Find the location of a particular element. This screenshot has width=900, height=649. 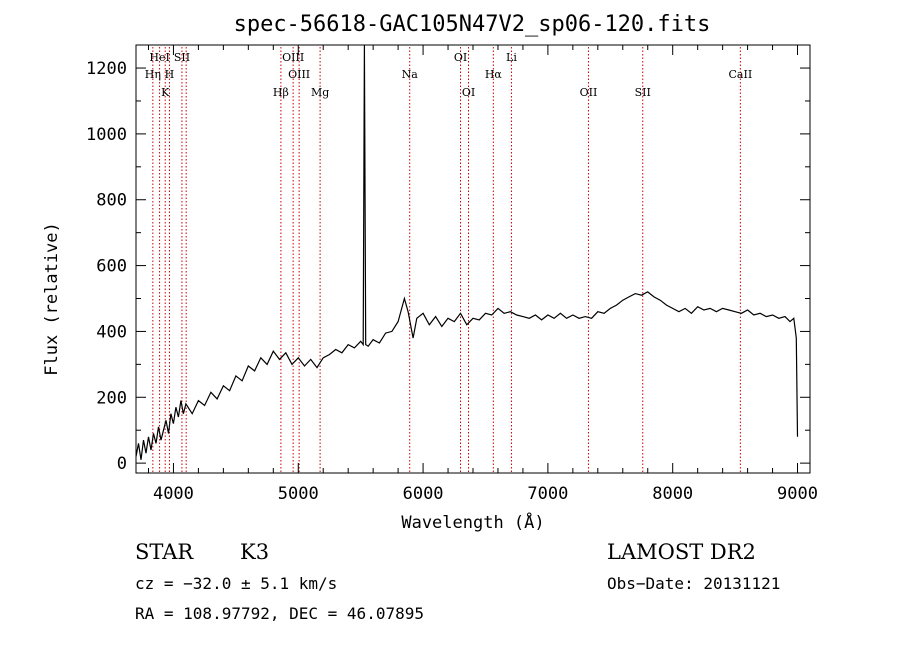

spectral-line-label: Mg is located at coordinates (320, 92).